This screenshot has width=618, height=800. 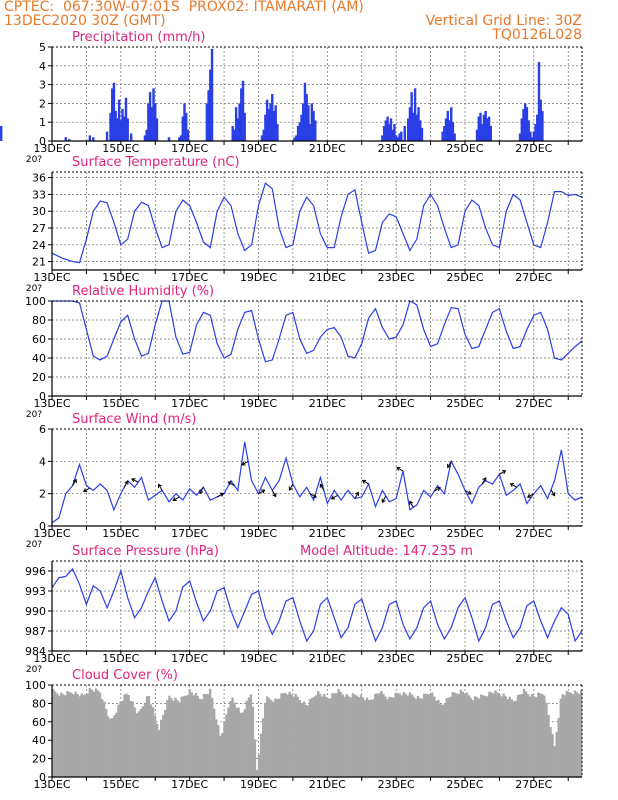 What do you see at coordinates (291, 95) in the screenshot?
I see `panel-precip` at bounding box center [291, 95].